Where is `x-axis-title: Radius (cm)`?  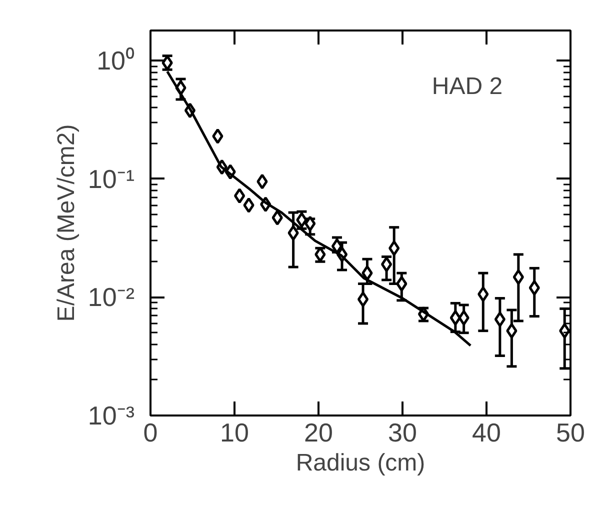
x-axis-title: Radius (cm) is located at coordinates (361, 463).